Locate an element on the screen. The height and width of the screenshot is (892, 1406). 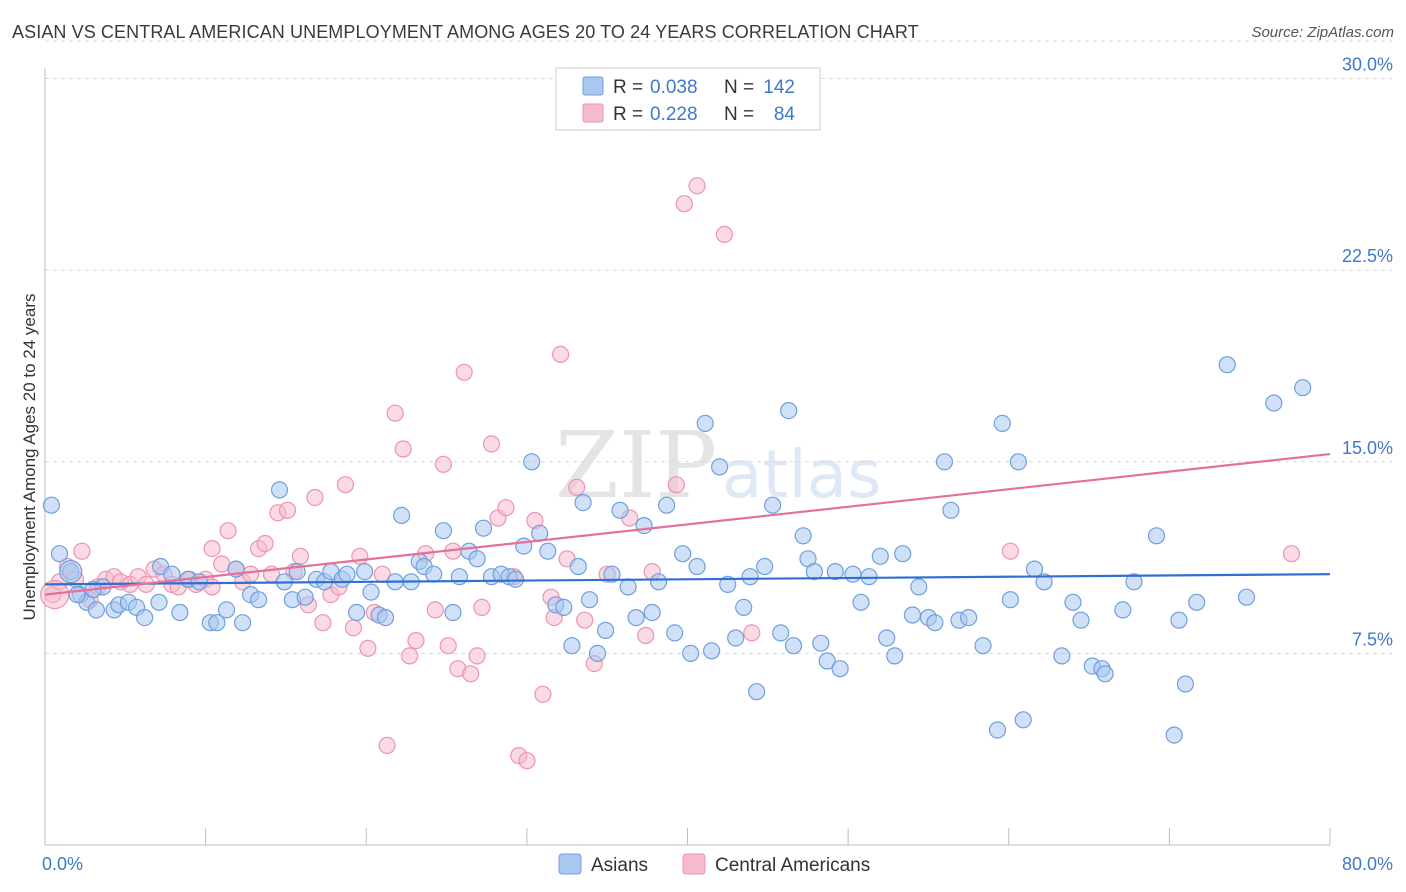
legend-n-value-central: 84 is located at coordinates (785, 114).